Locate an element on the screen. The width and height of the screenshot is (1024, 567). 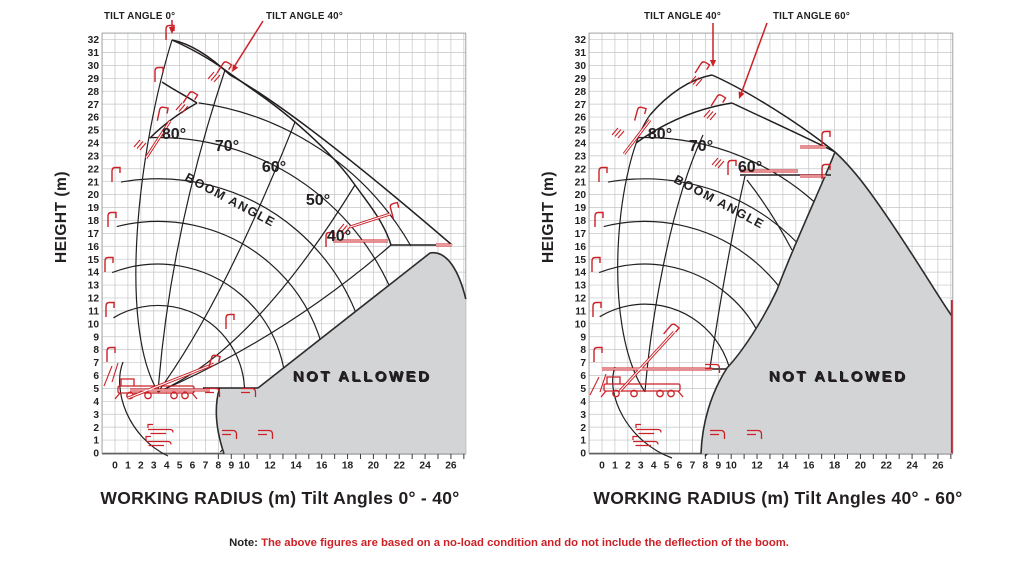
platform-icon-21m is located at coordinates (603, 174).